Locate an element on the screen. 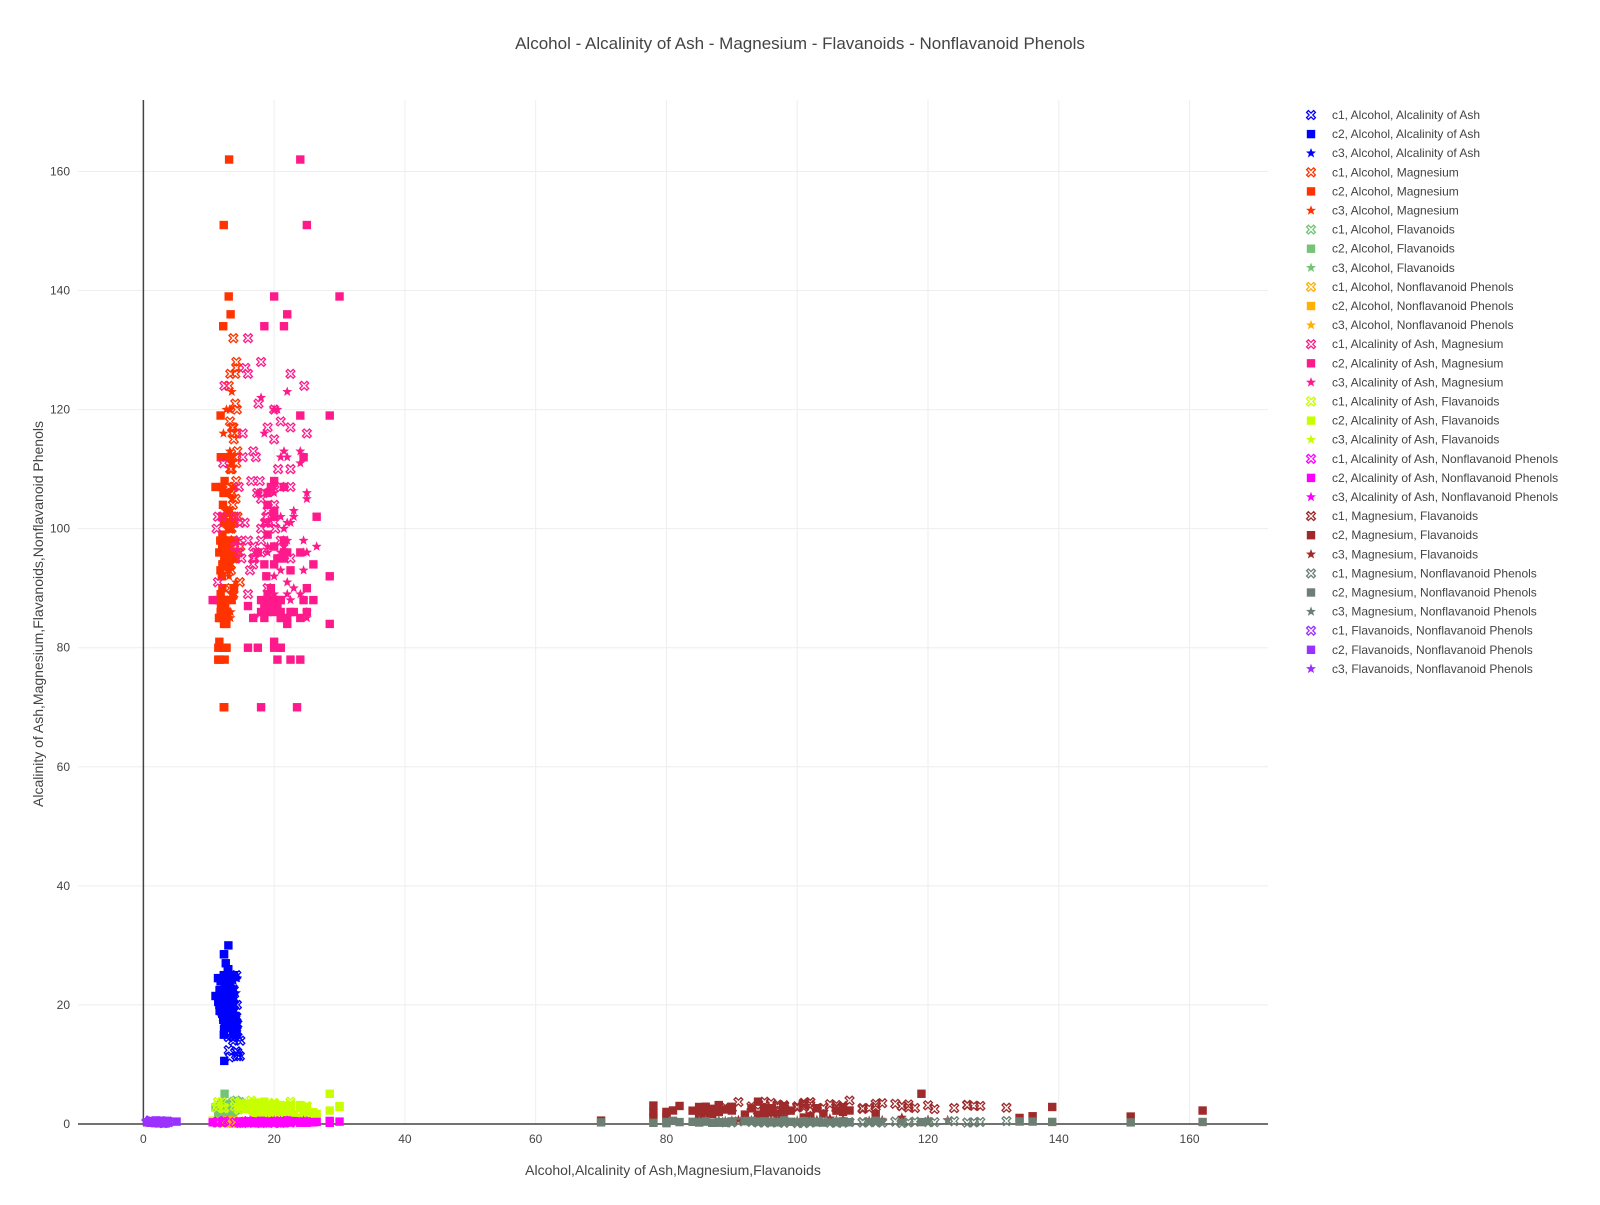 The image size is (1600, 1205). legend-label: c1, Alcohol, Alcalinity of Ash is located at coordinates (1406, 115).